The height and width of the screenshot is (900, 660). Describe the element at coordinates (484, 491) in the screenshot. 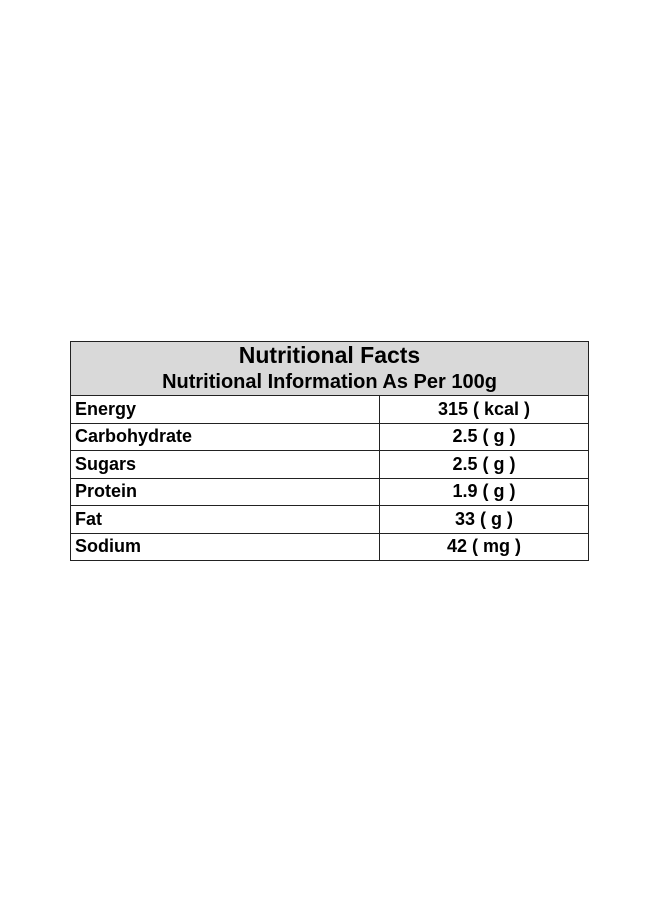

I see `nutrient-amount: 1.9 ( g )` at that location.